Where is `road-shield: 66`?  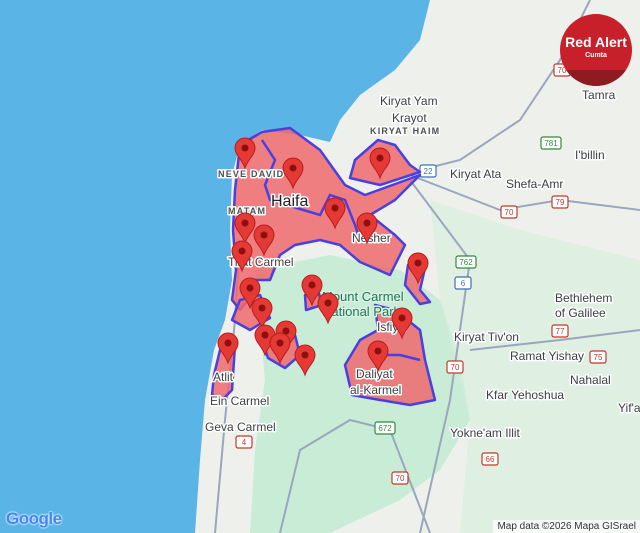 road-shield: 66 is located at coordinates (490, 459).